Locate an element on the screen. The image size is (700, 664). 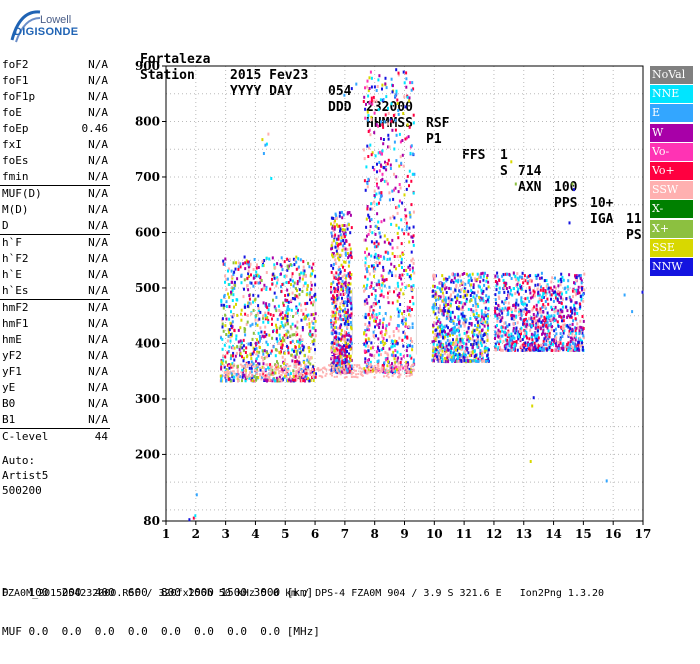
legend-item-nne: NNE is located at coordinates (671, 94).